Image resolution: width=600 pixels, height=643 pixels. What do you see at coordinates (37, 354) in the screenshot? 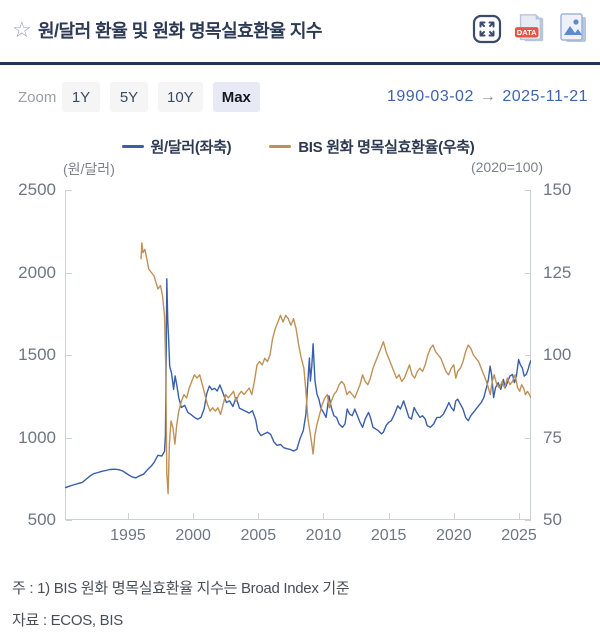
I see `y-left-tick-label: 1500` at bounding box center [37, 354].